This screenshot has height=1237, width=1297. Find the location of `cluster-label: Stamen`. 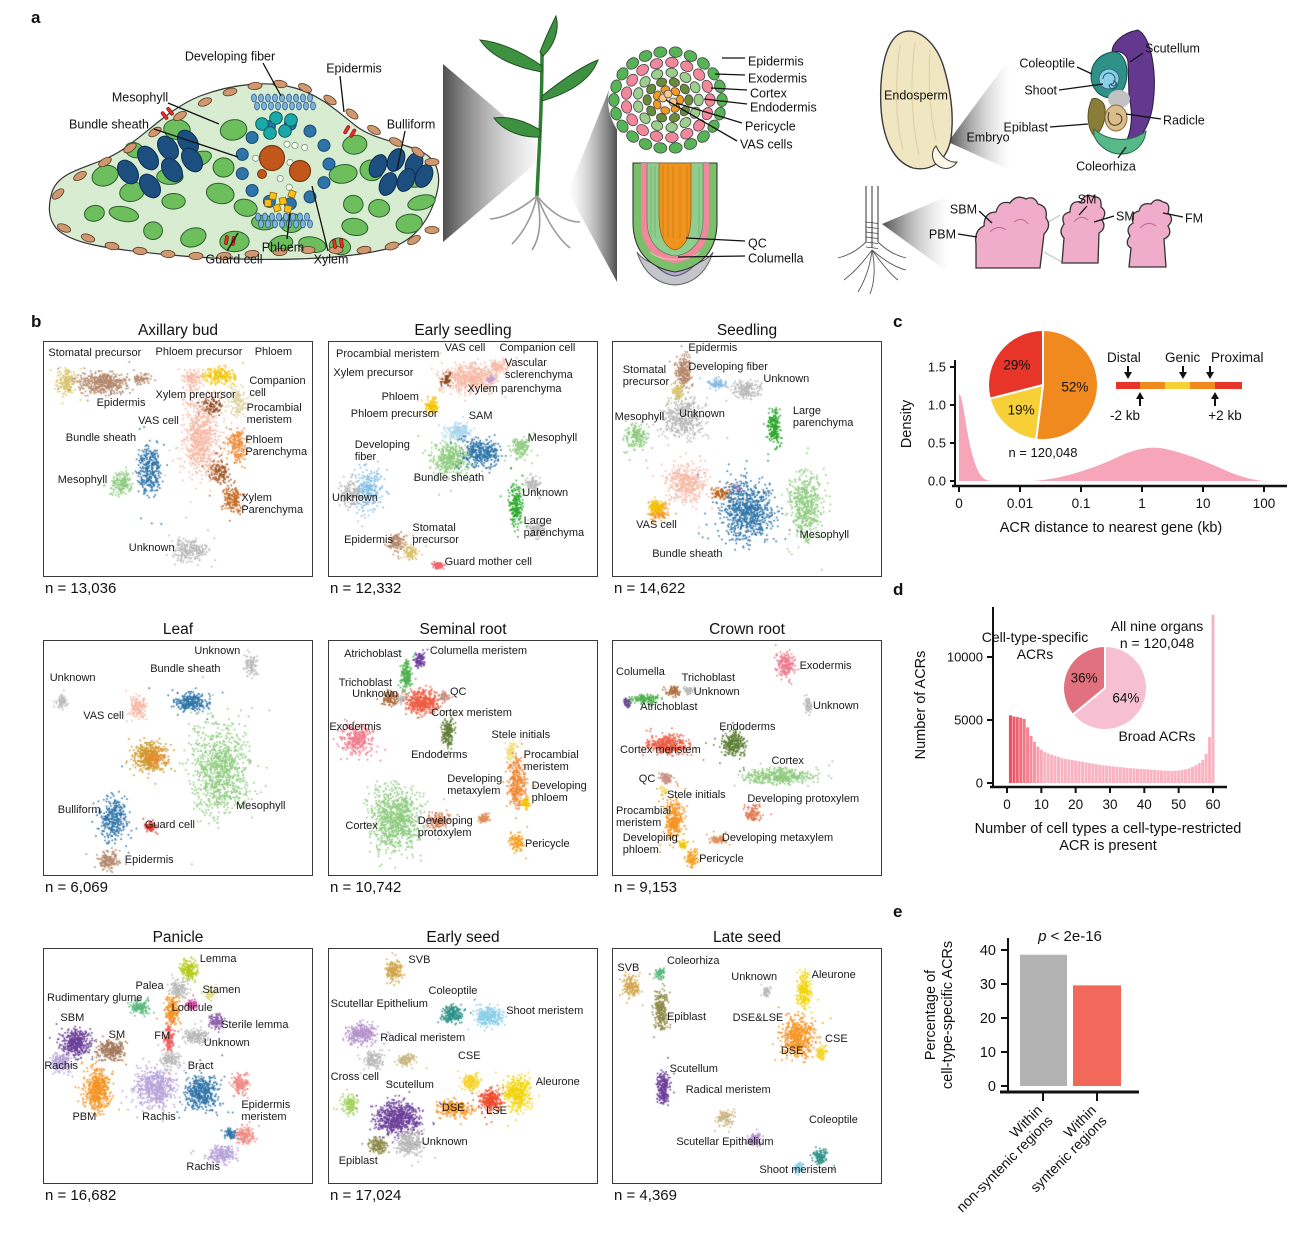

cluster-label: Stamen is located at coordinates (221, 990).